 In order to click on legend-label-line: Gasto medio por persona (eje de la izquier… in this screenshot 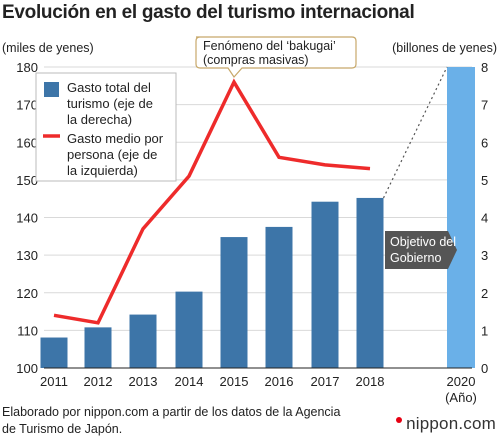, I will do `click(115, 154)`.